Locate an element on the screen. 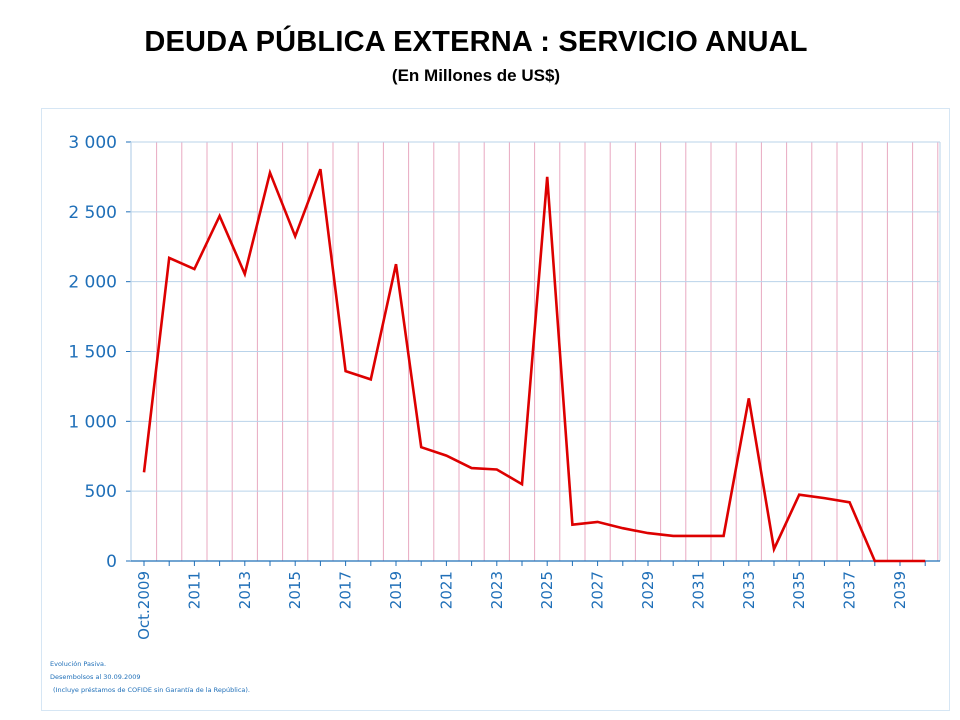 This screenshot has width=960, height=720. y-tick-label: 0 is located at coordinates (111, 562).